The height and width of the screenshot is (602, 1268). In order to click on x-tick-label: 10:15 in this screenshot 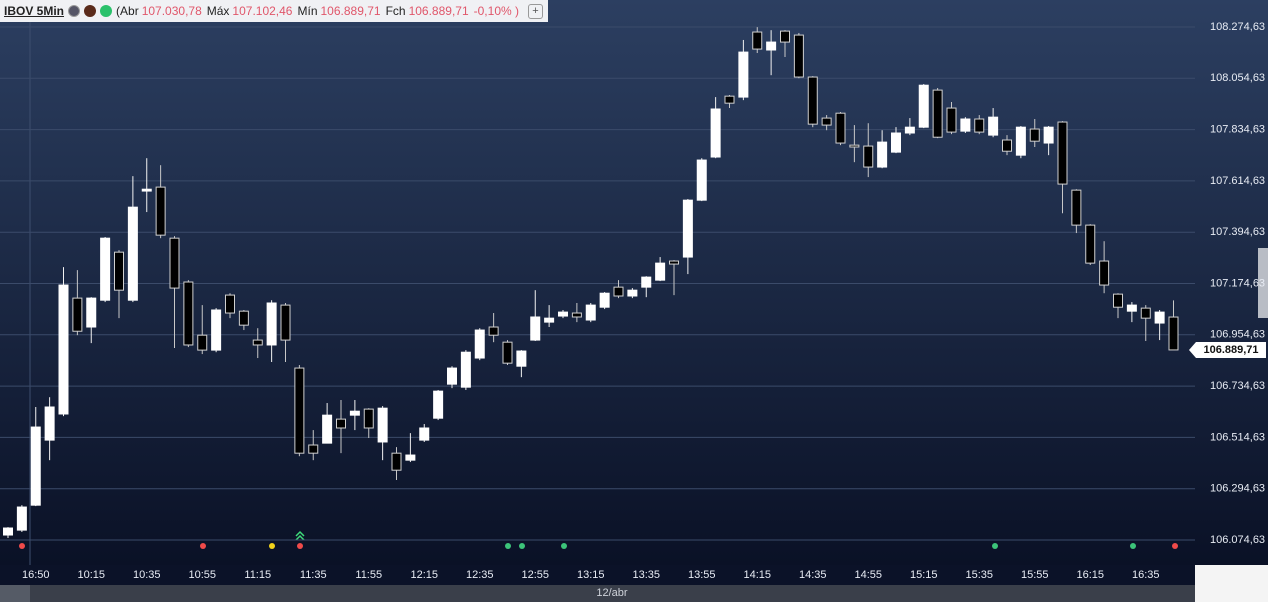, I will do `click(91, 575)`.